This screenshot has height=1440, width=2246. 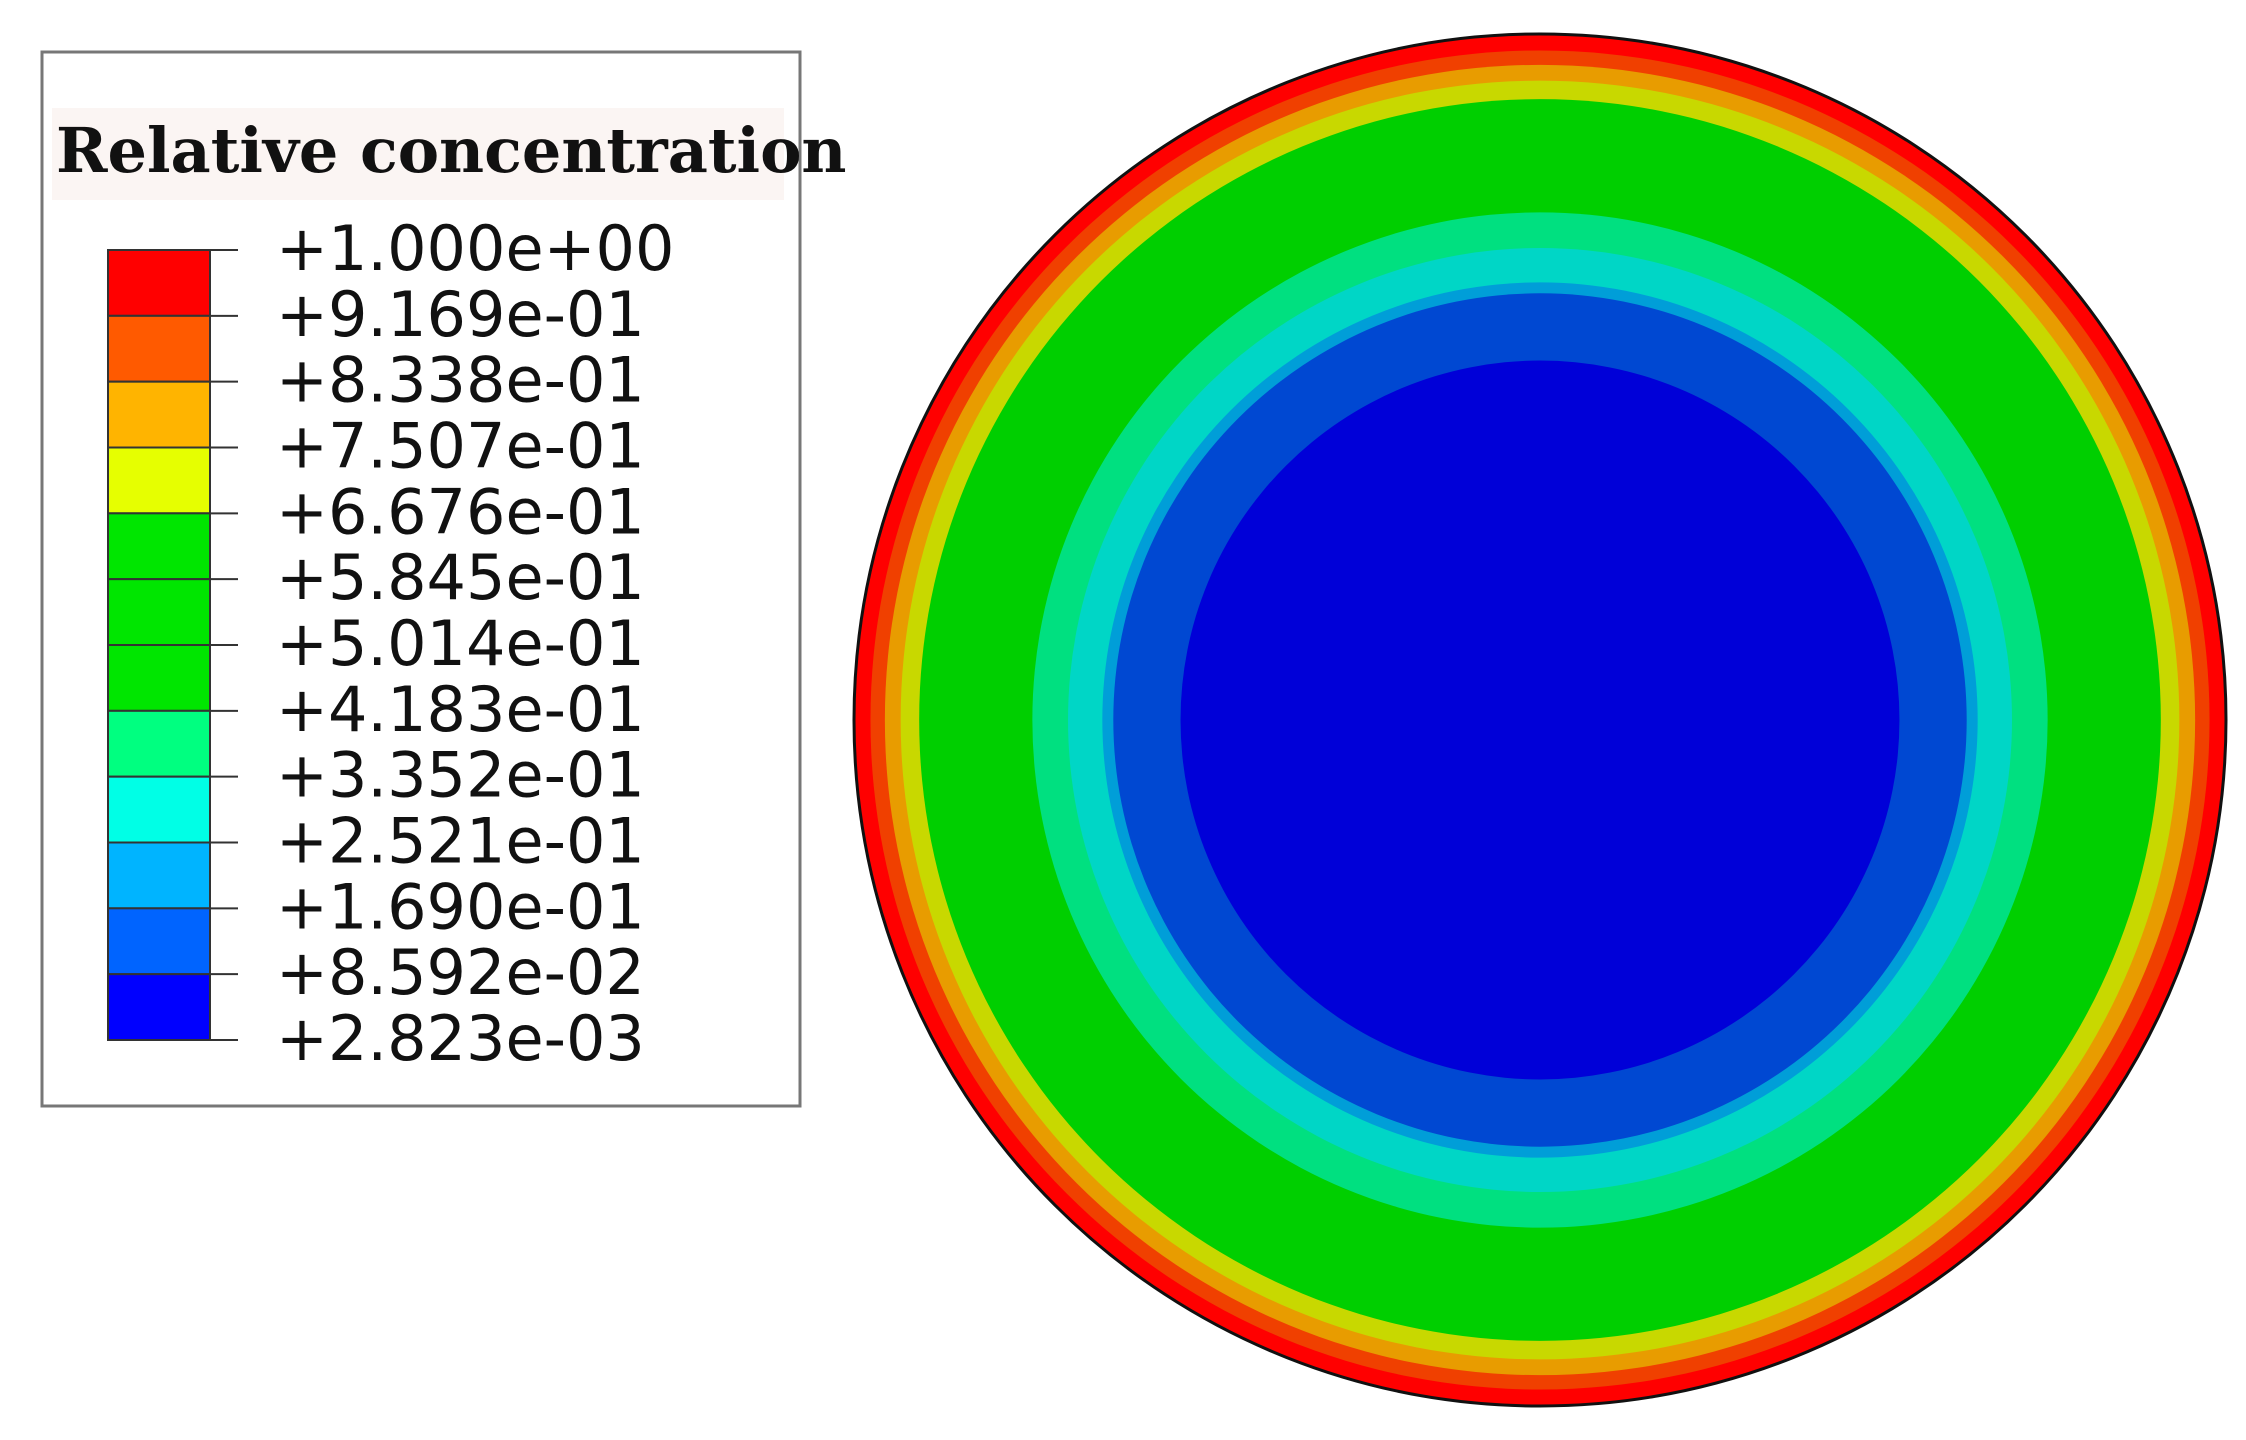 I want to click on colorbar-tick-label: +2.823e-03, so click(x=460, y=1038).